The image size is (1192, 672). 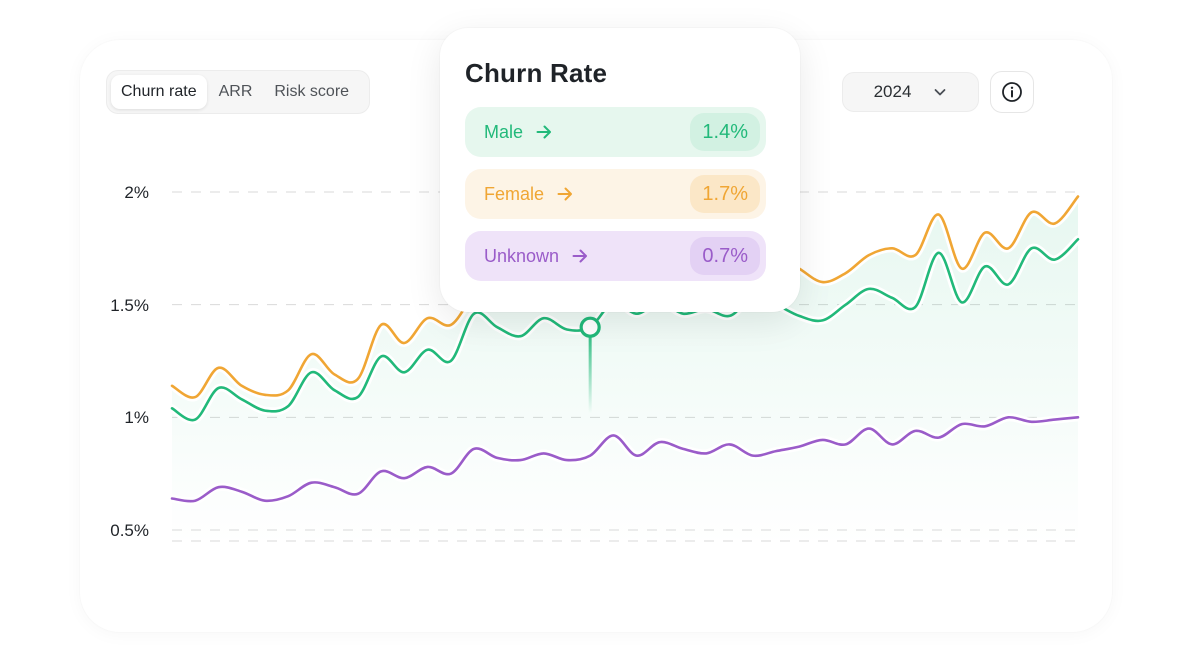 I want to click on chevron-down-icon, so click(x=940, y=92).